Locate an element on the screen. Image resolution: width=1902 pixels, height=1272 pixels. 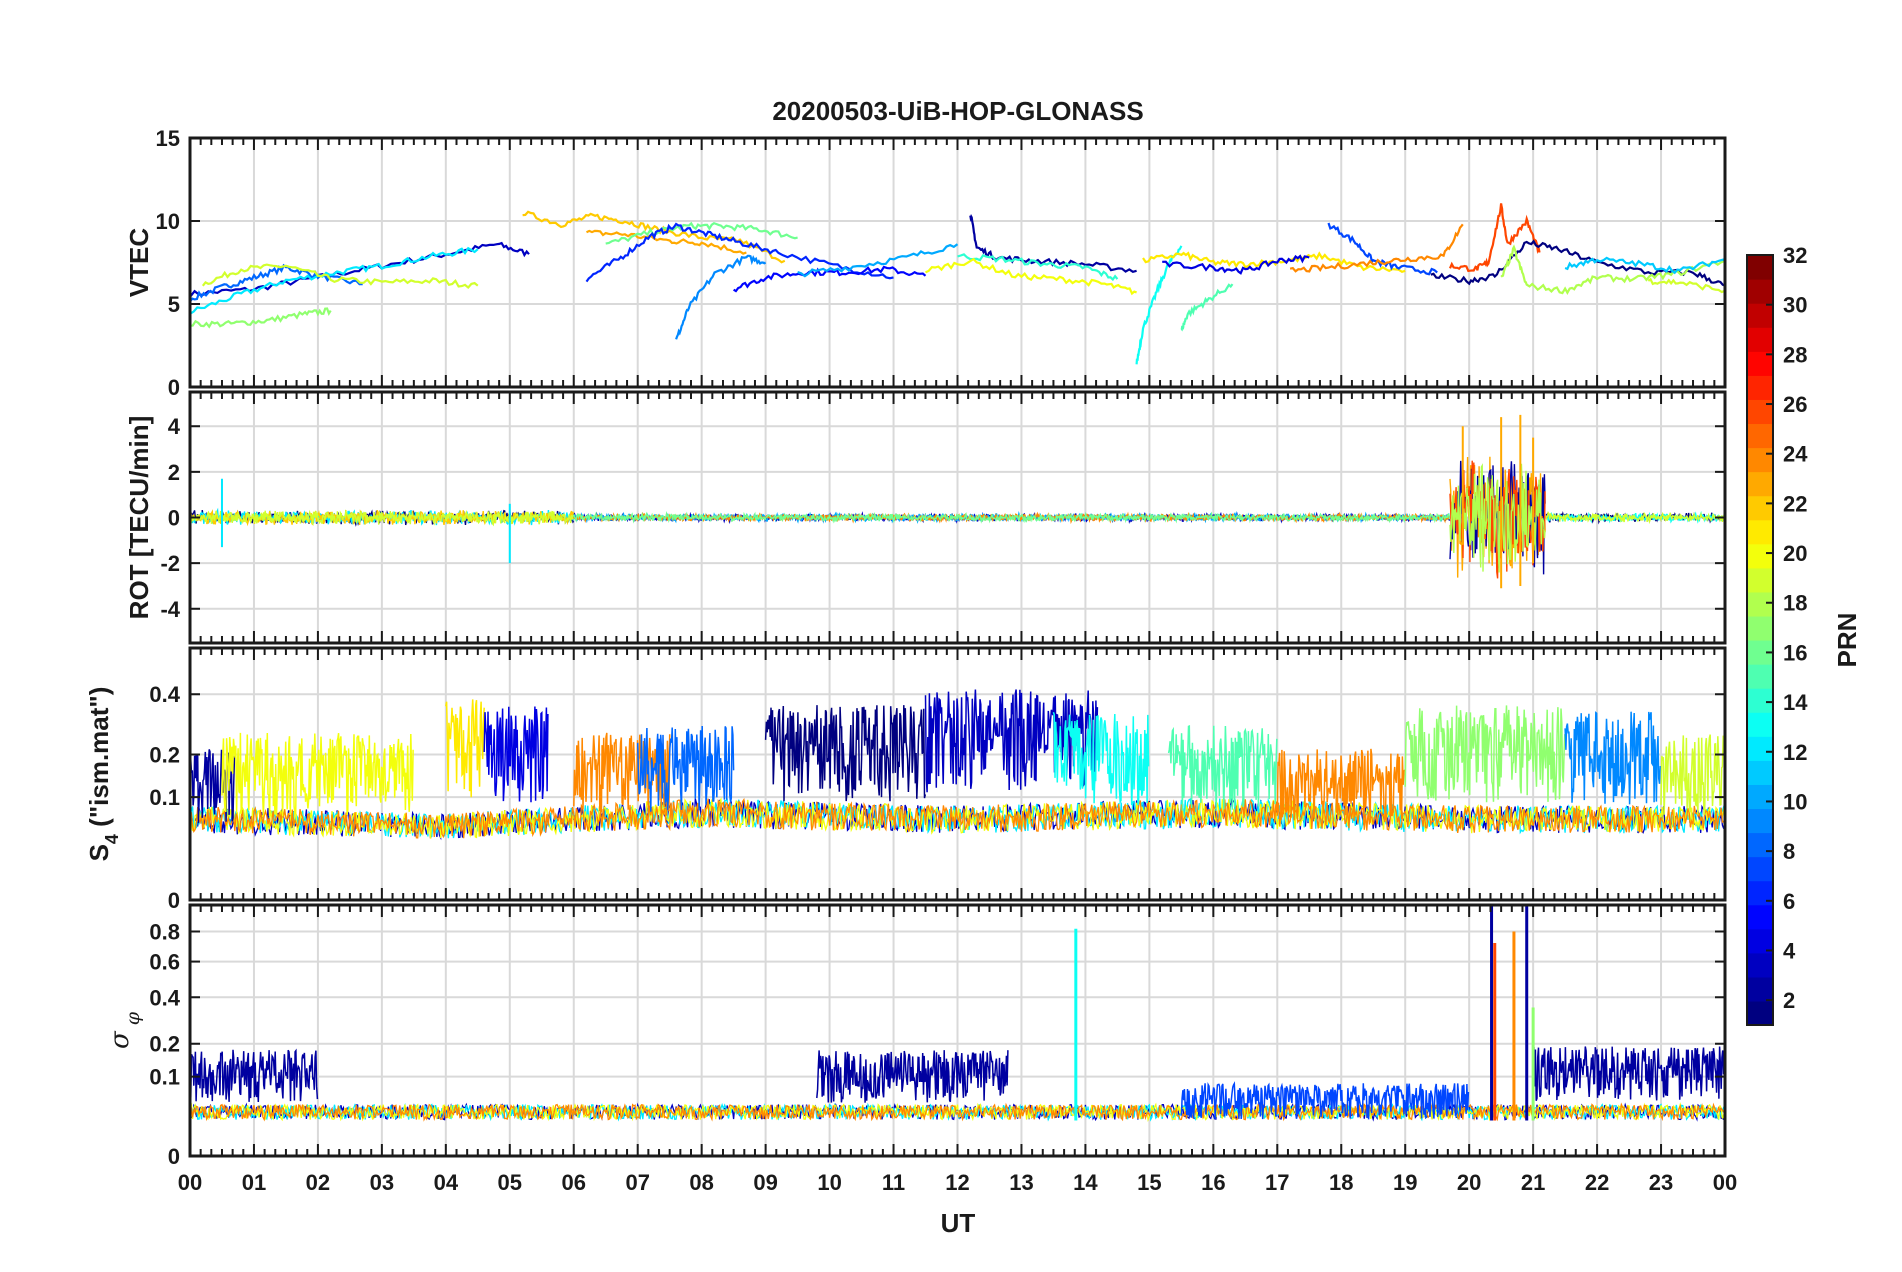
sigma: σ is located at coordinates (120, 1039).